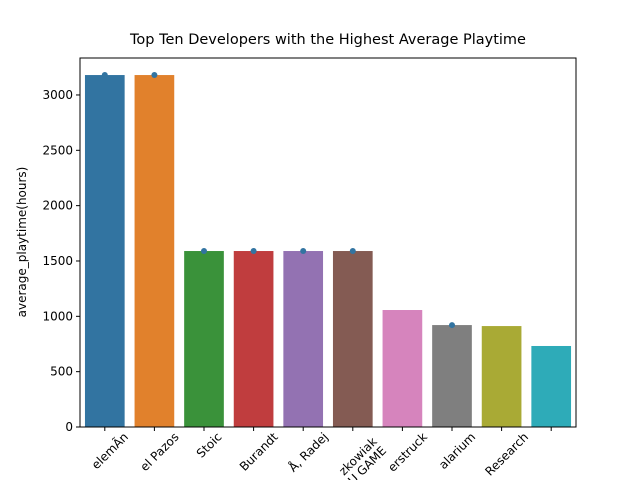  I want to click on y-tick-label: 3000, so click(57, 95).